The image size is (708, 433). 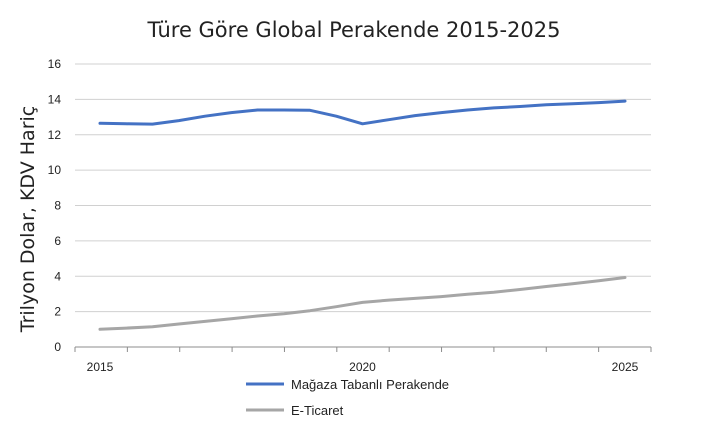 What do you see at coordinates (28, 219) in the screenshot?
I see `y-axis-label: Trilyon Dolar, KDV Hariç` at bounding box center [28, 219].